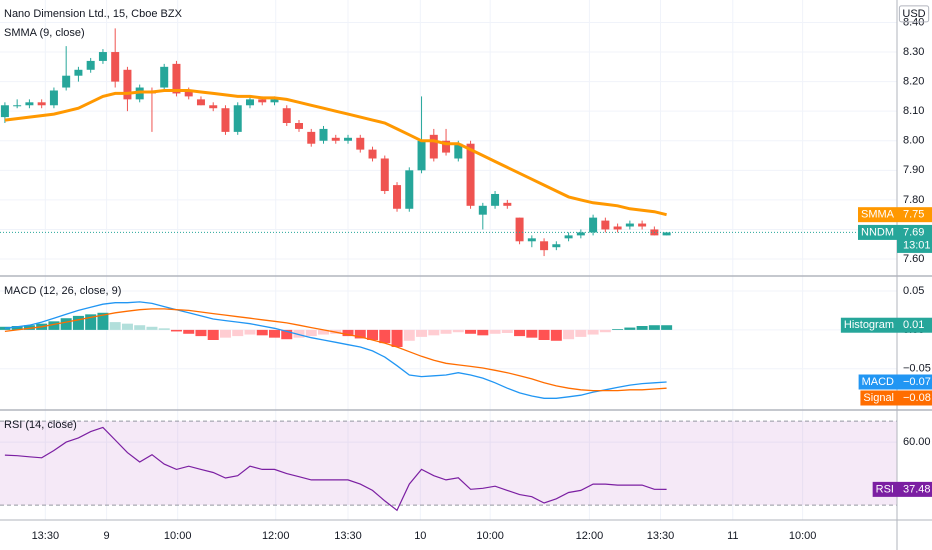 This screenshot has width=932, height=550. I want to click on x-tick-label: 9, so click(107, 536).